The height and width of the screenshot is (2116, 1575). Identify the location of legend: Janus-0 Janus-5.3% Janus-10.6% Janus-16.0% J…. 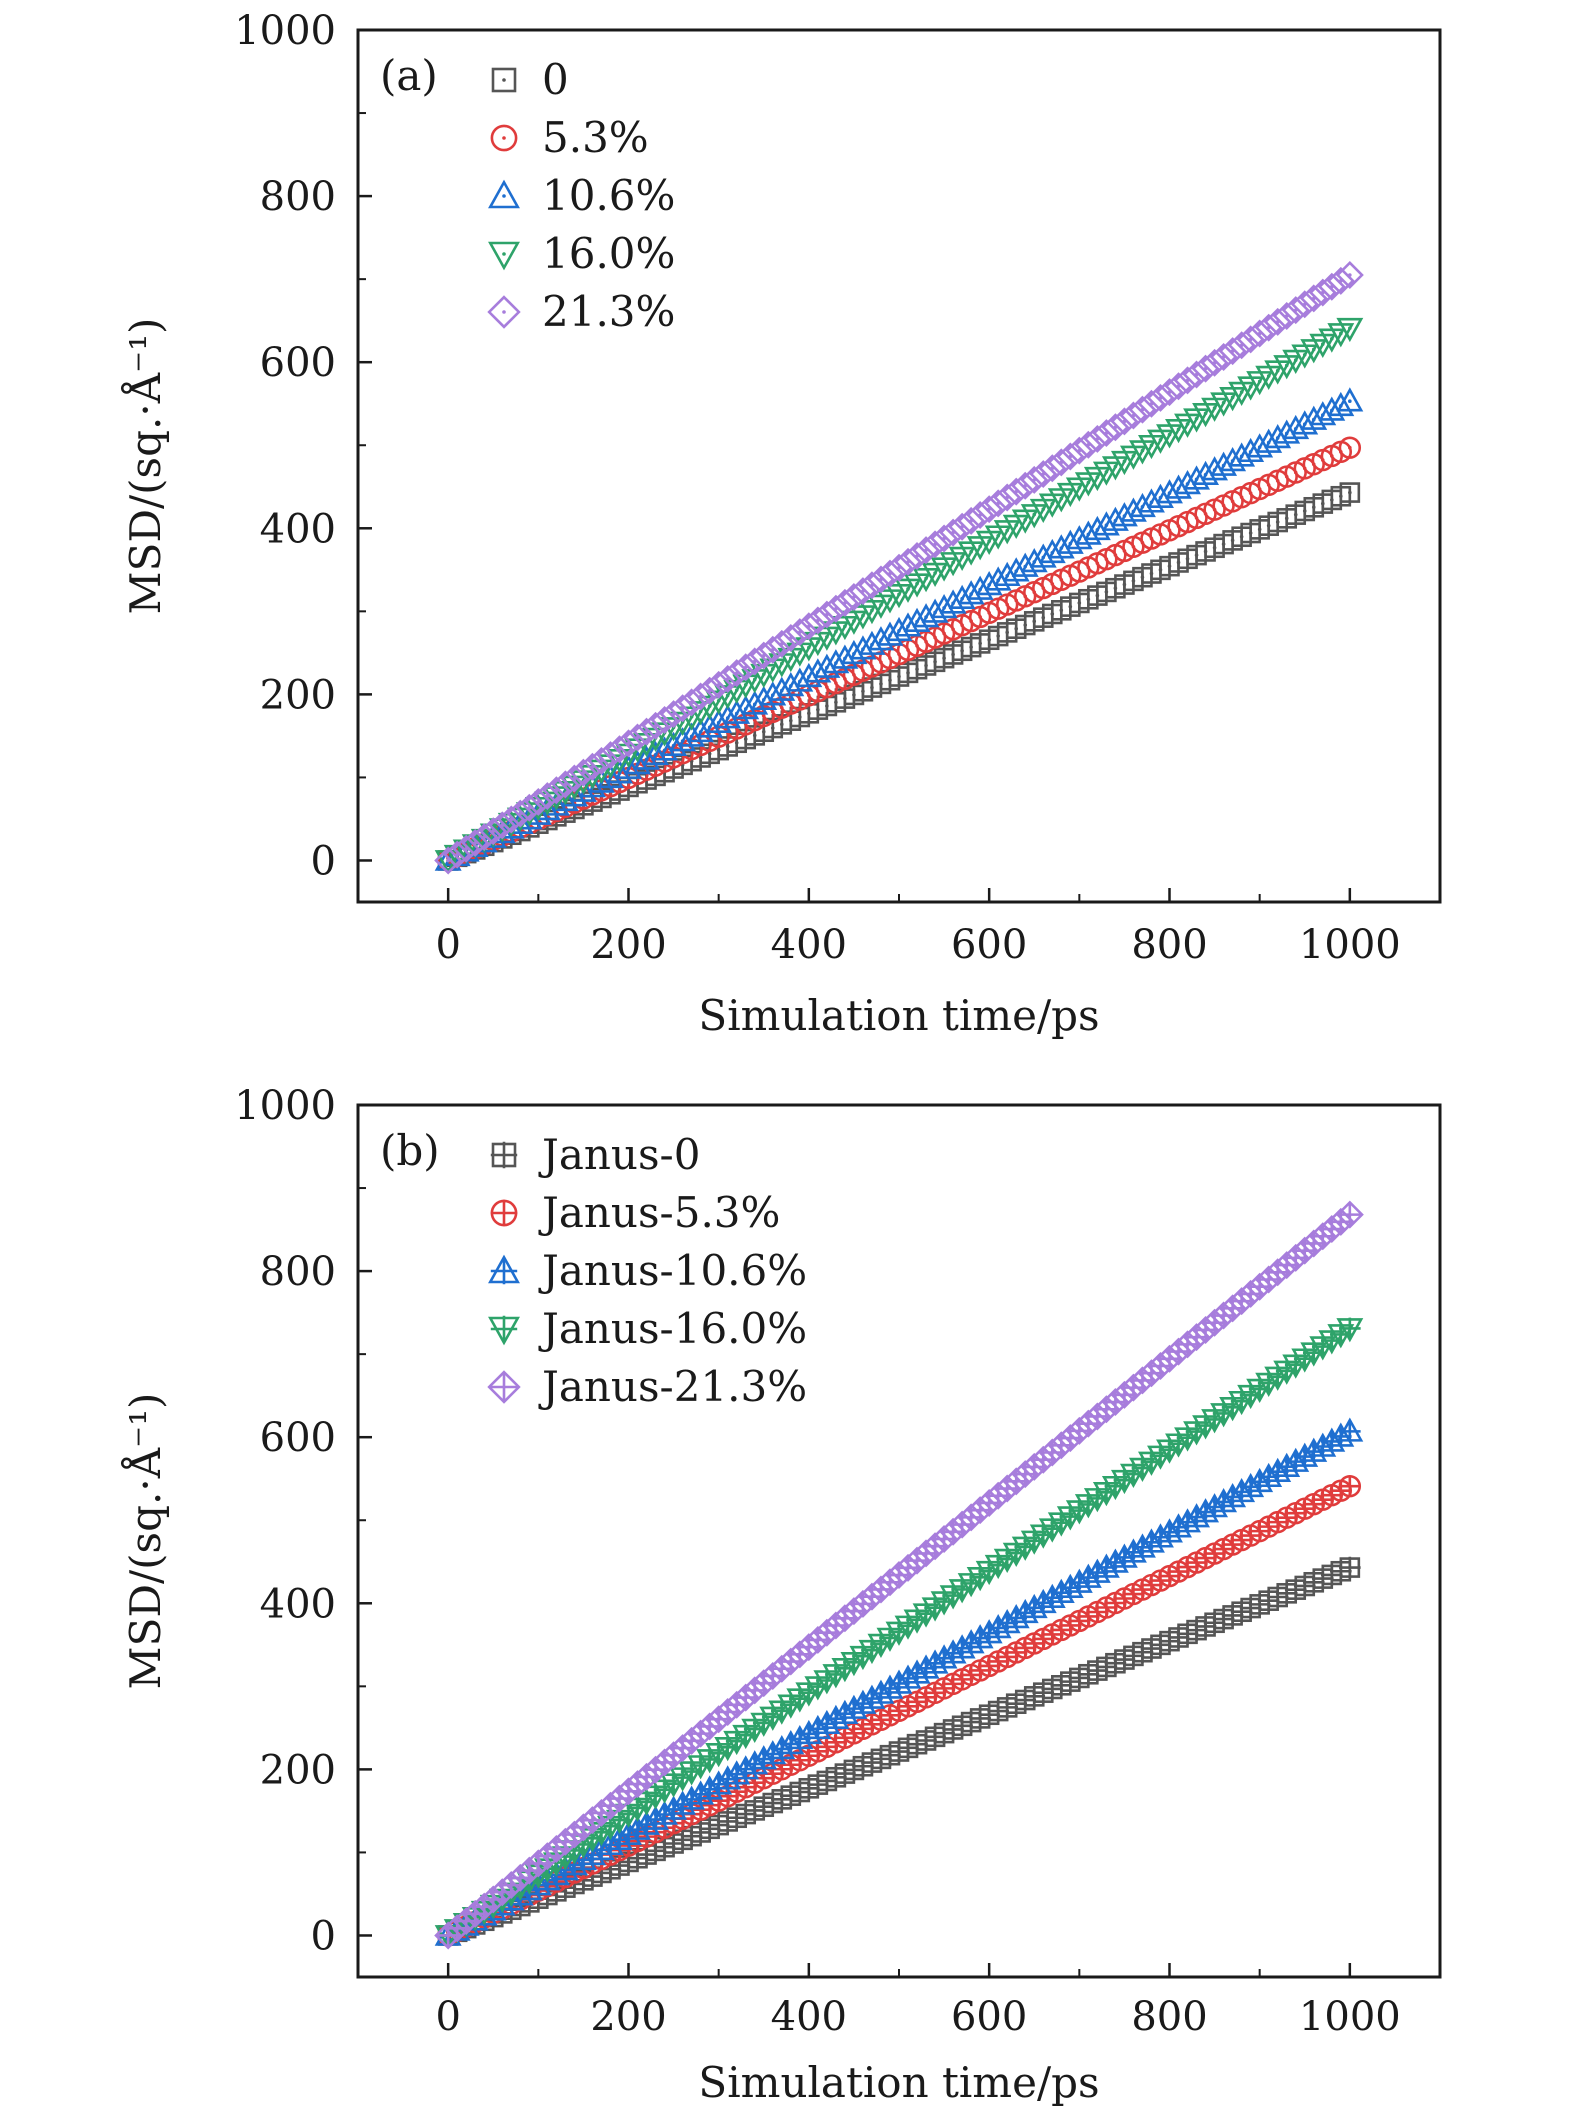
(647, 1270).